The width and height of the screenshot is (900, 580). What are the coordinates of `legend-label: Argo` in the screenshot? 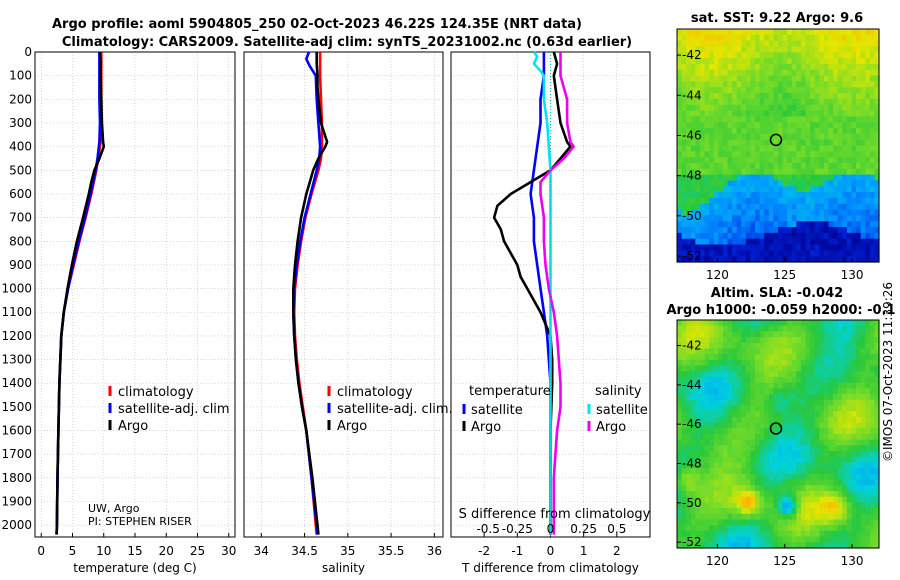 It's located at (133, 426).